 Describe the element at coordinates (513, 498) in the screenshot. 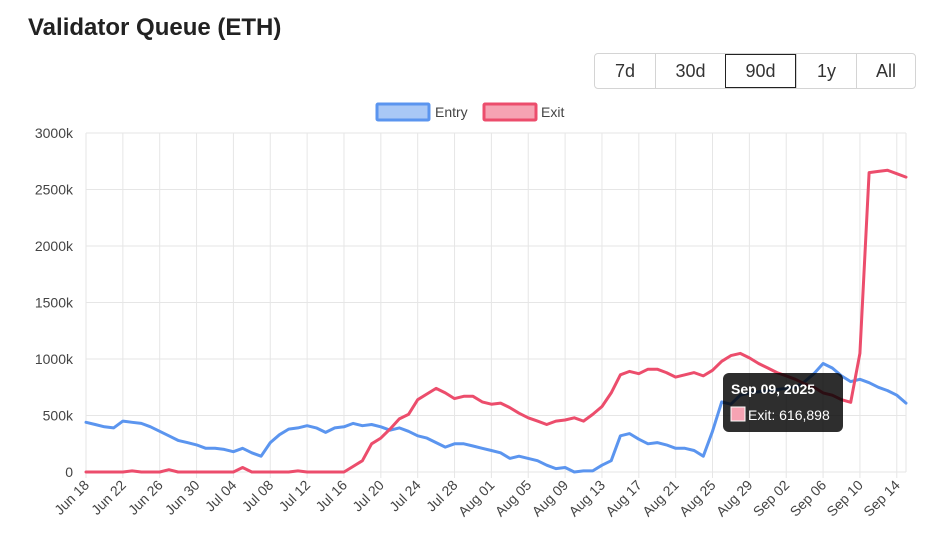

I see `x-tick-label: Aug 05` at that location.